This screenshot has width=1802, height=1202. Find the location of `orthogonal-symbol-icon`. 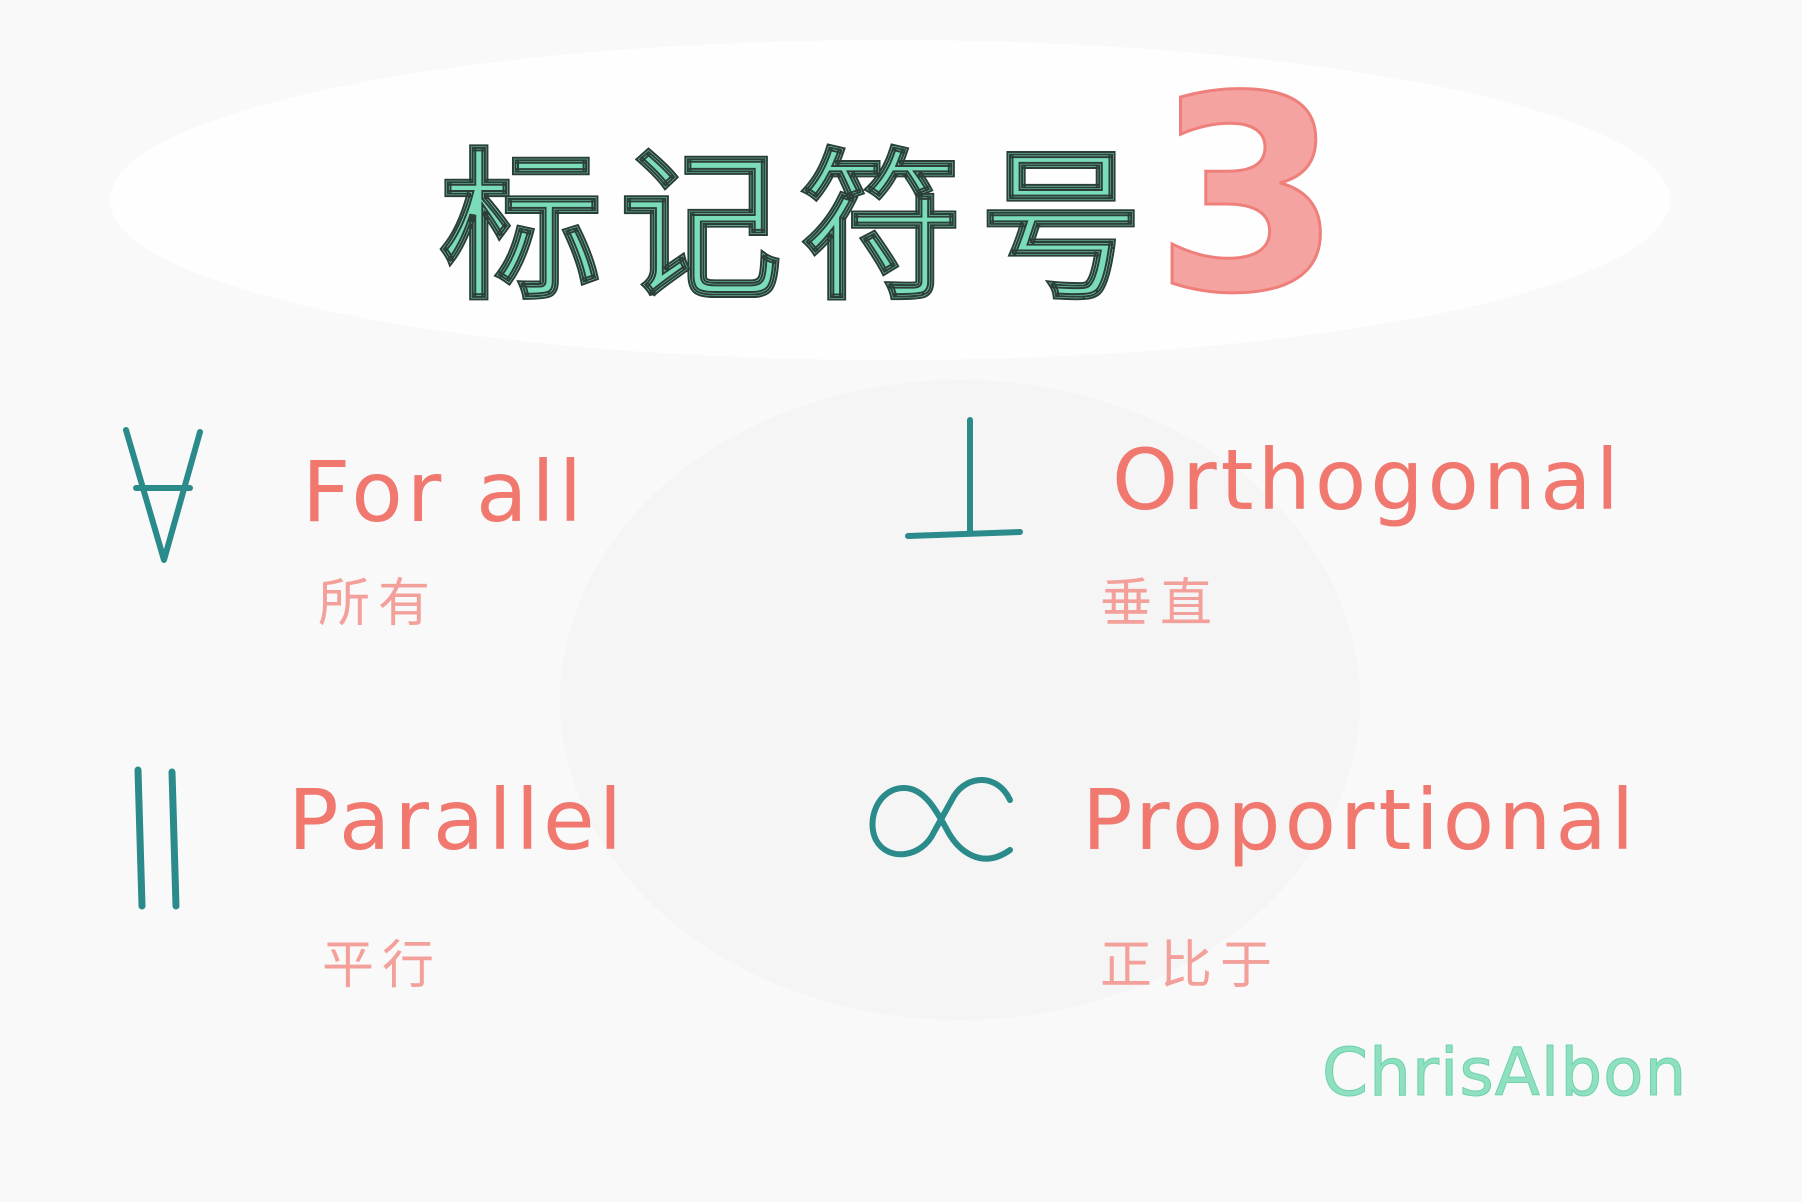

orthogonal-symbol-icon is located at coordinates (964, 478).